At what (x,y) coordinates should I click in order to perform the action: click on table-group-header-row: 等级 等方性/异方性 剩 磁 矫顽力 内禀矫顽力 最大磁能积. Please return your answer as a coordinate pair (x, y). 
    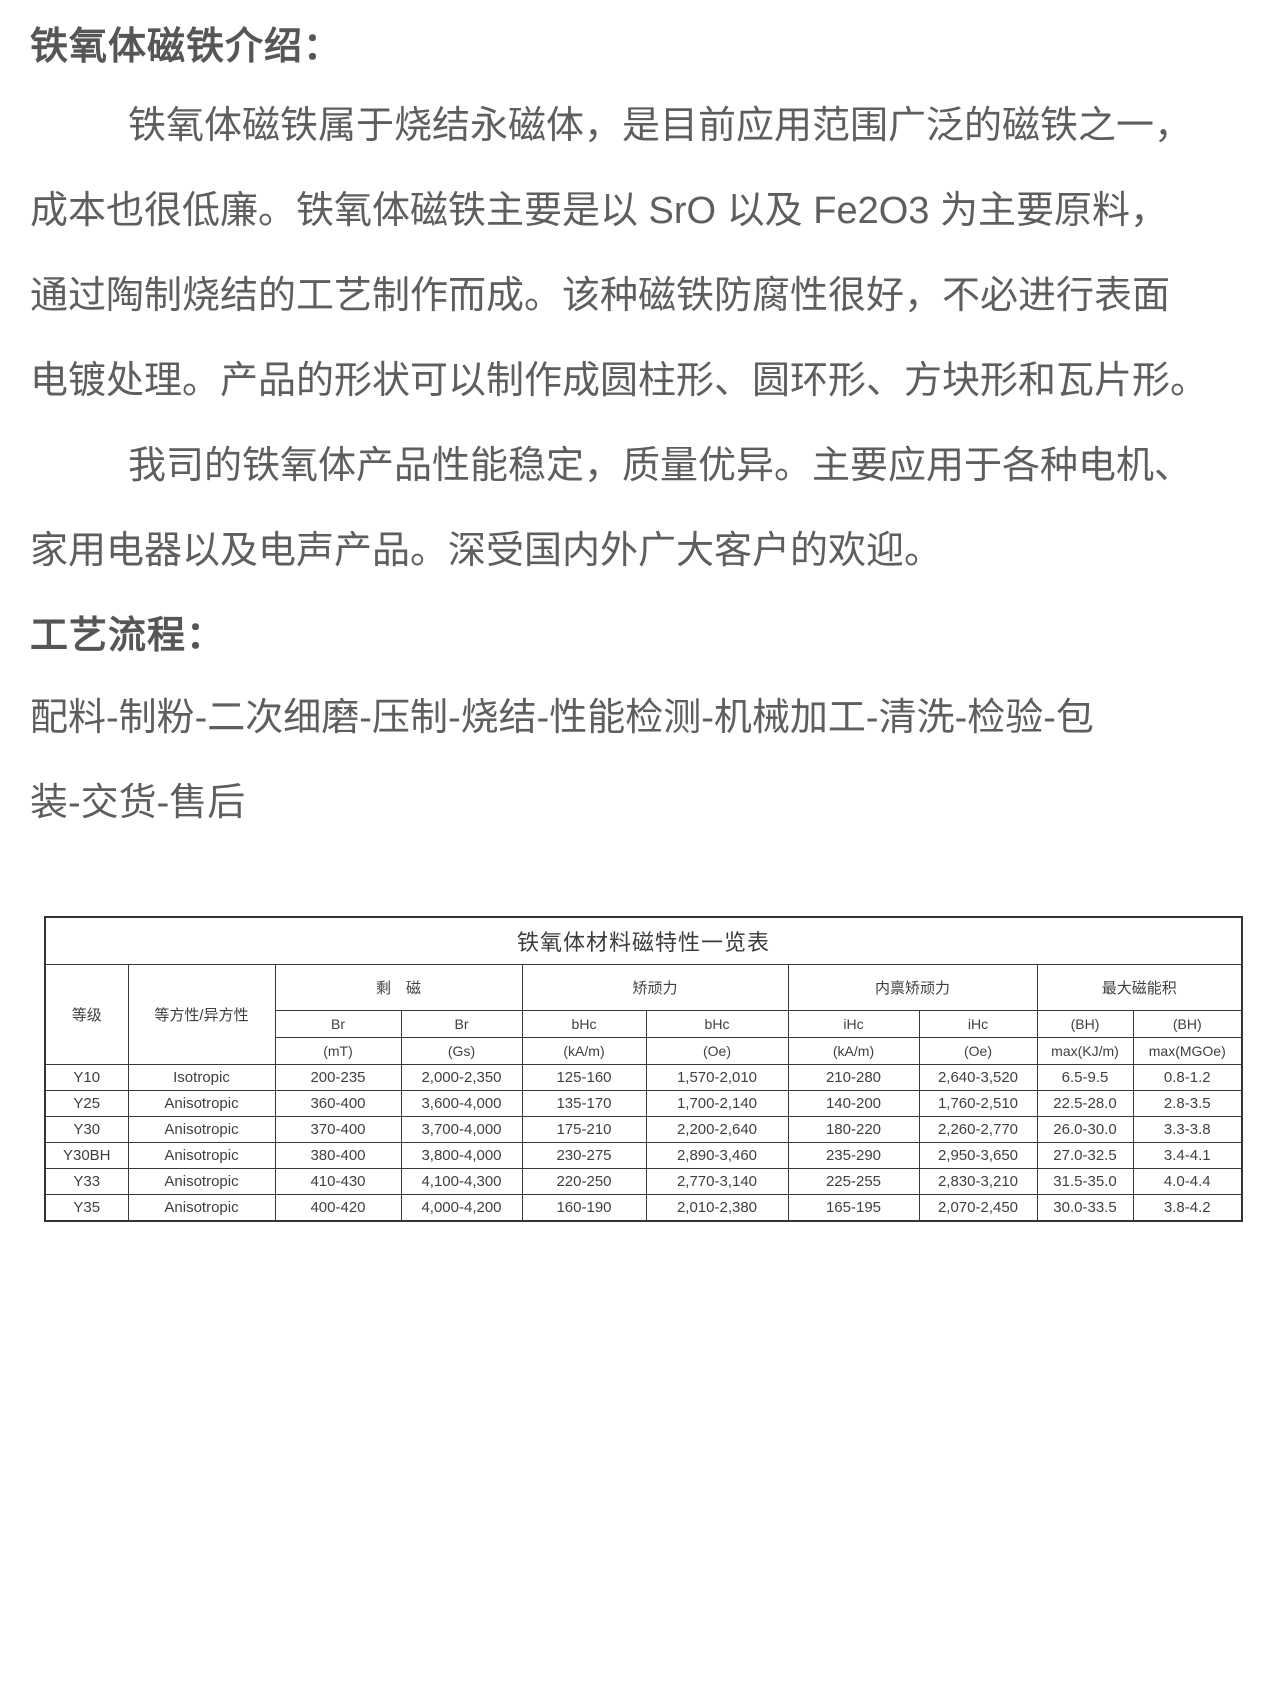
    Looking at the image, I should click on (643, 1014).